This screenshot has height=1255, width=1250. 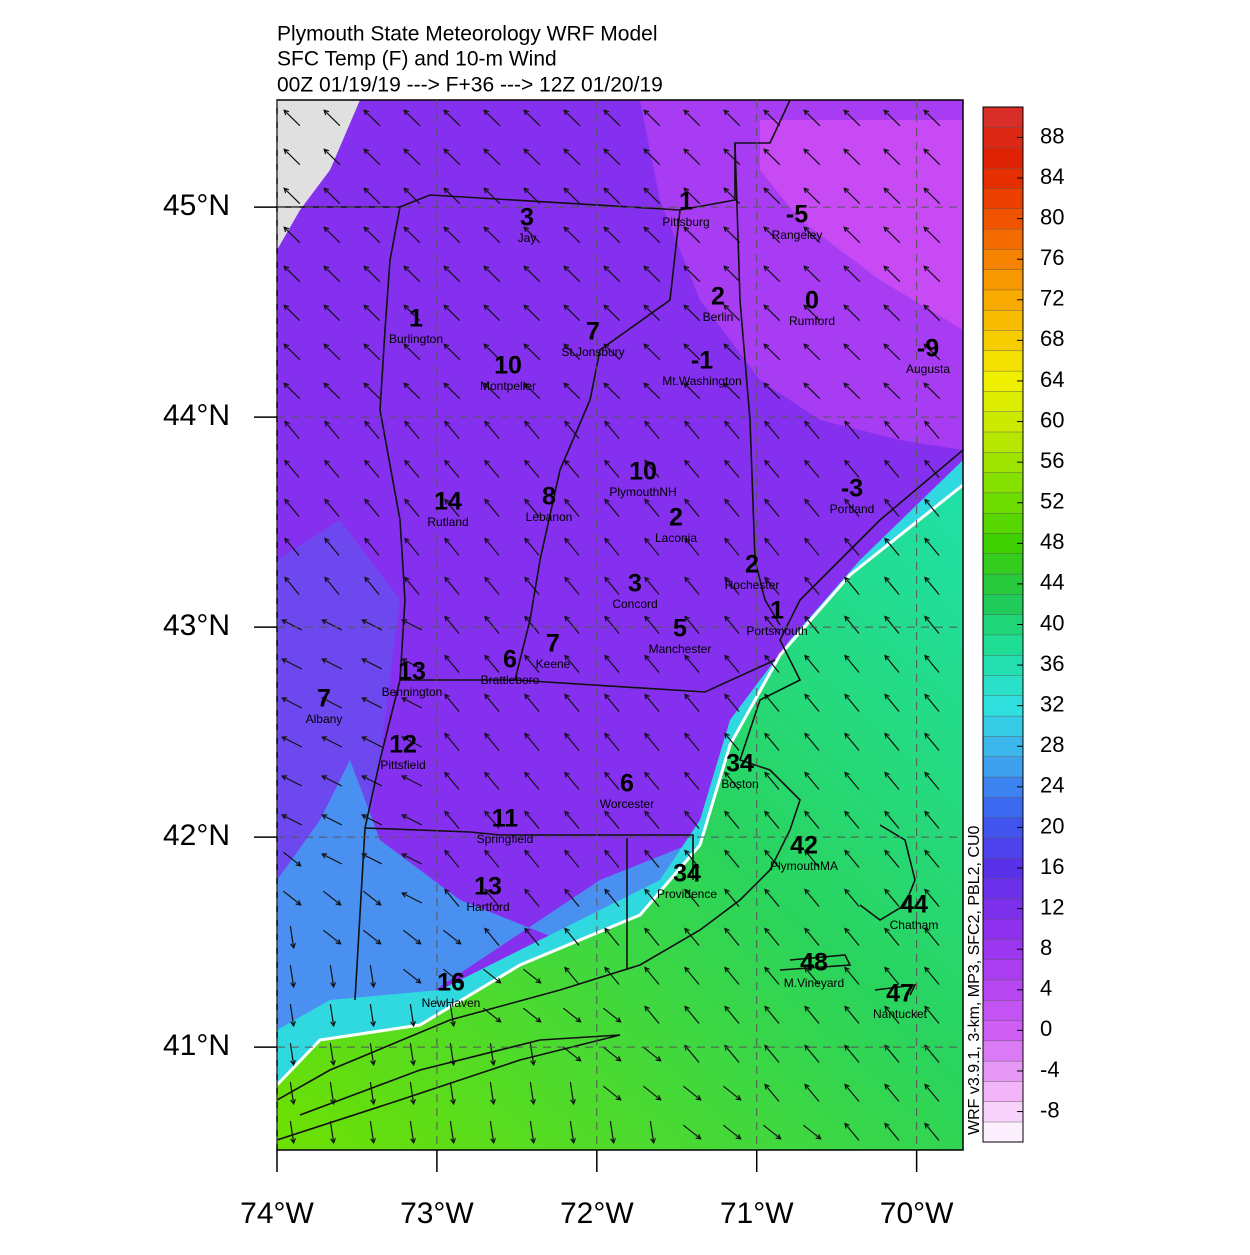 I want to click on station-name: Portsmouth, so click(x=776, y=631).